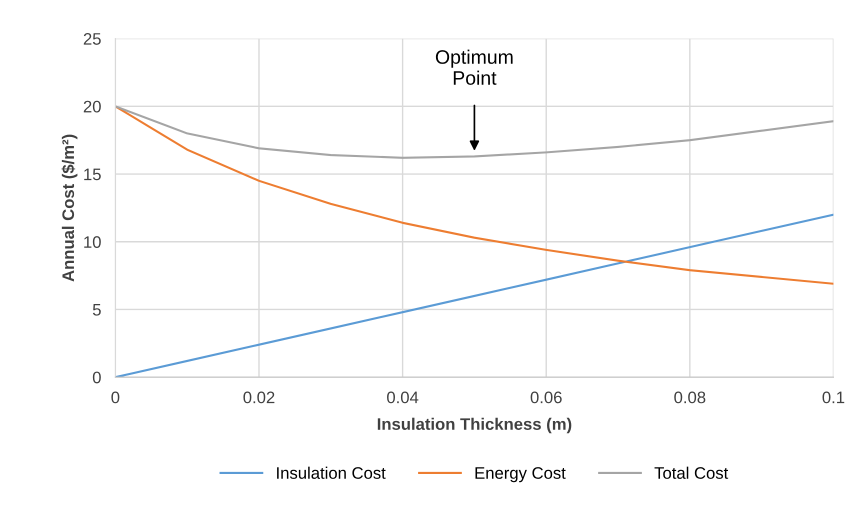  I want to click on y-tick-label: 10, so click(92, 242).